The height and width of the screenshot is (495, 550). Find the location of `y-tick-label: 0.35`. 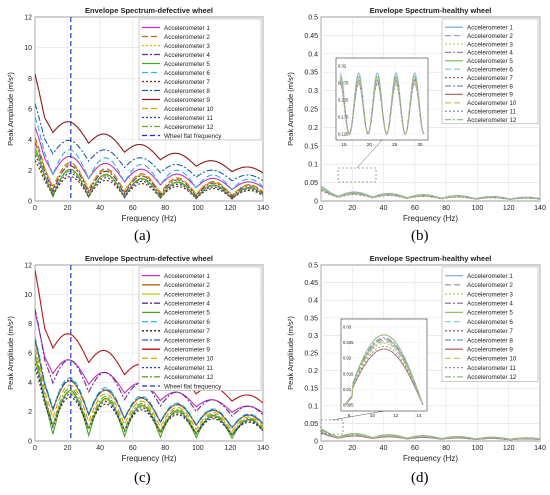

y-tick-label: 0.35 is located at coordinates (311, 73).